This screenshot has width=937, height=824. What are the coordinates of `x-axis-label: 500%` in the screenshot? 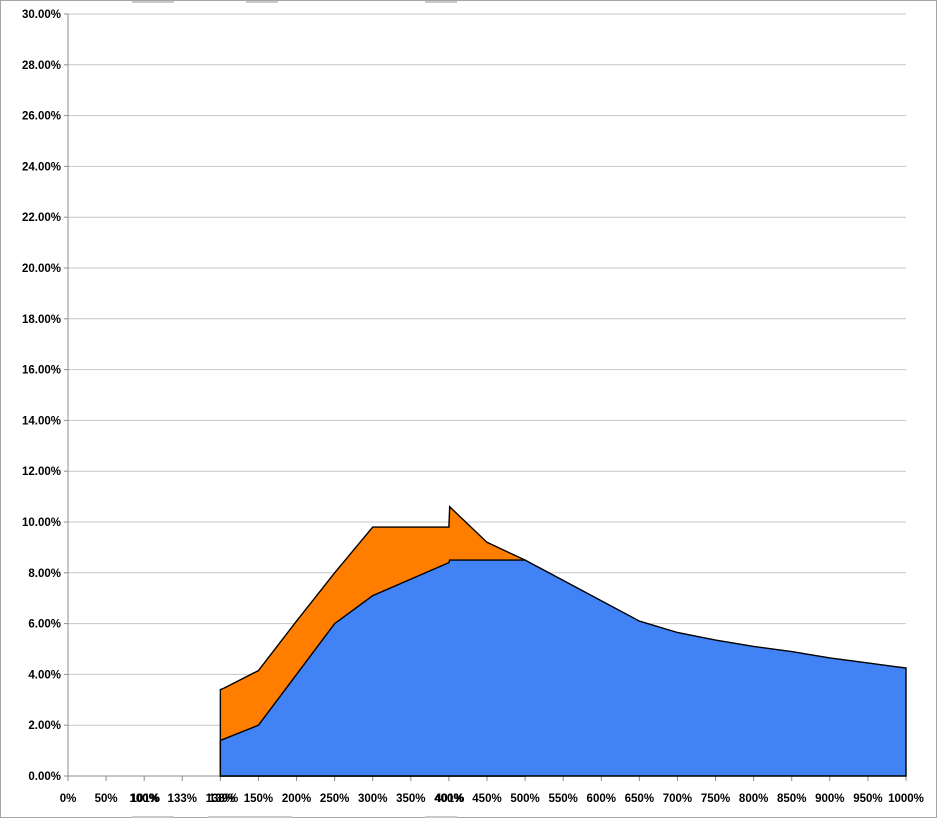 It's located at (524, 799).